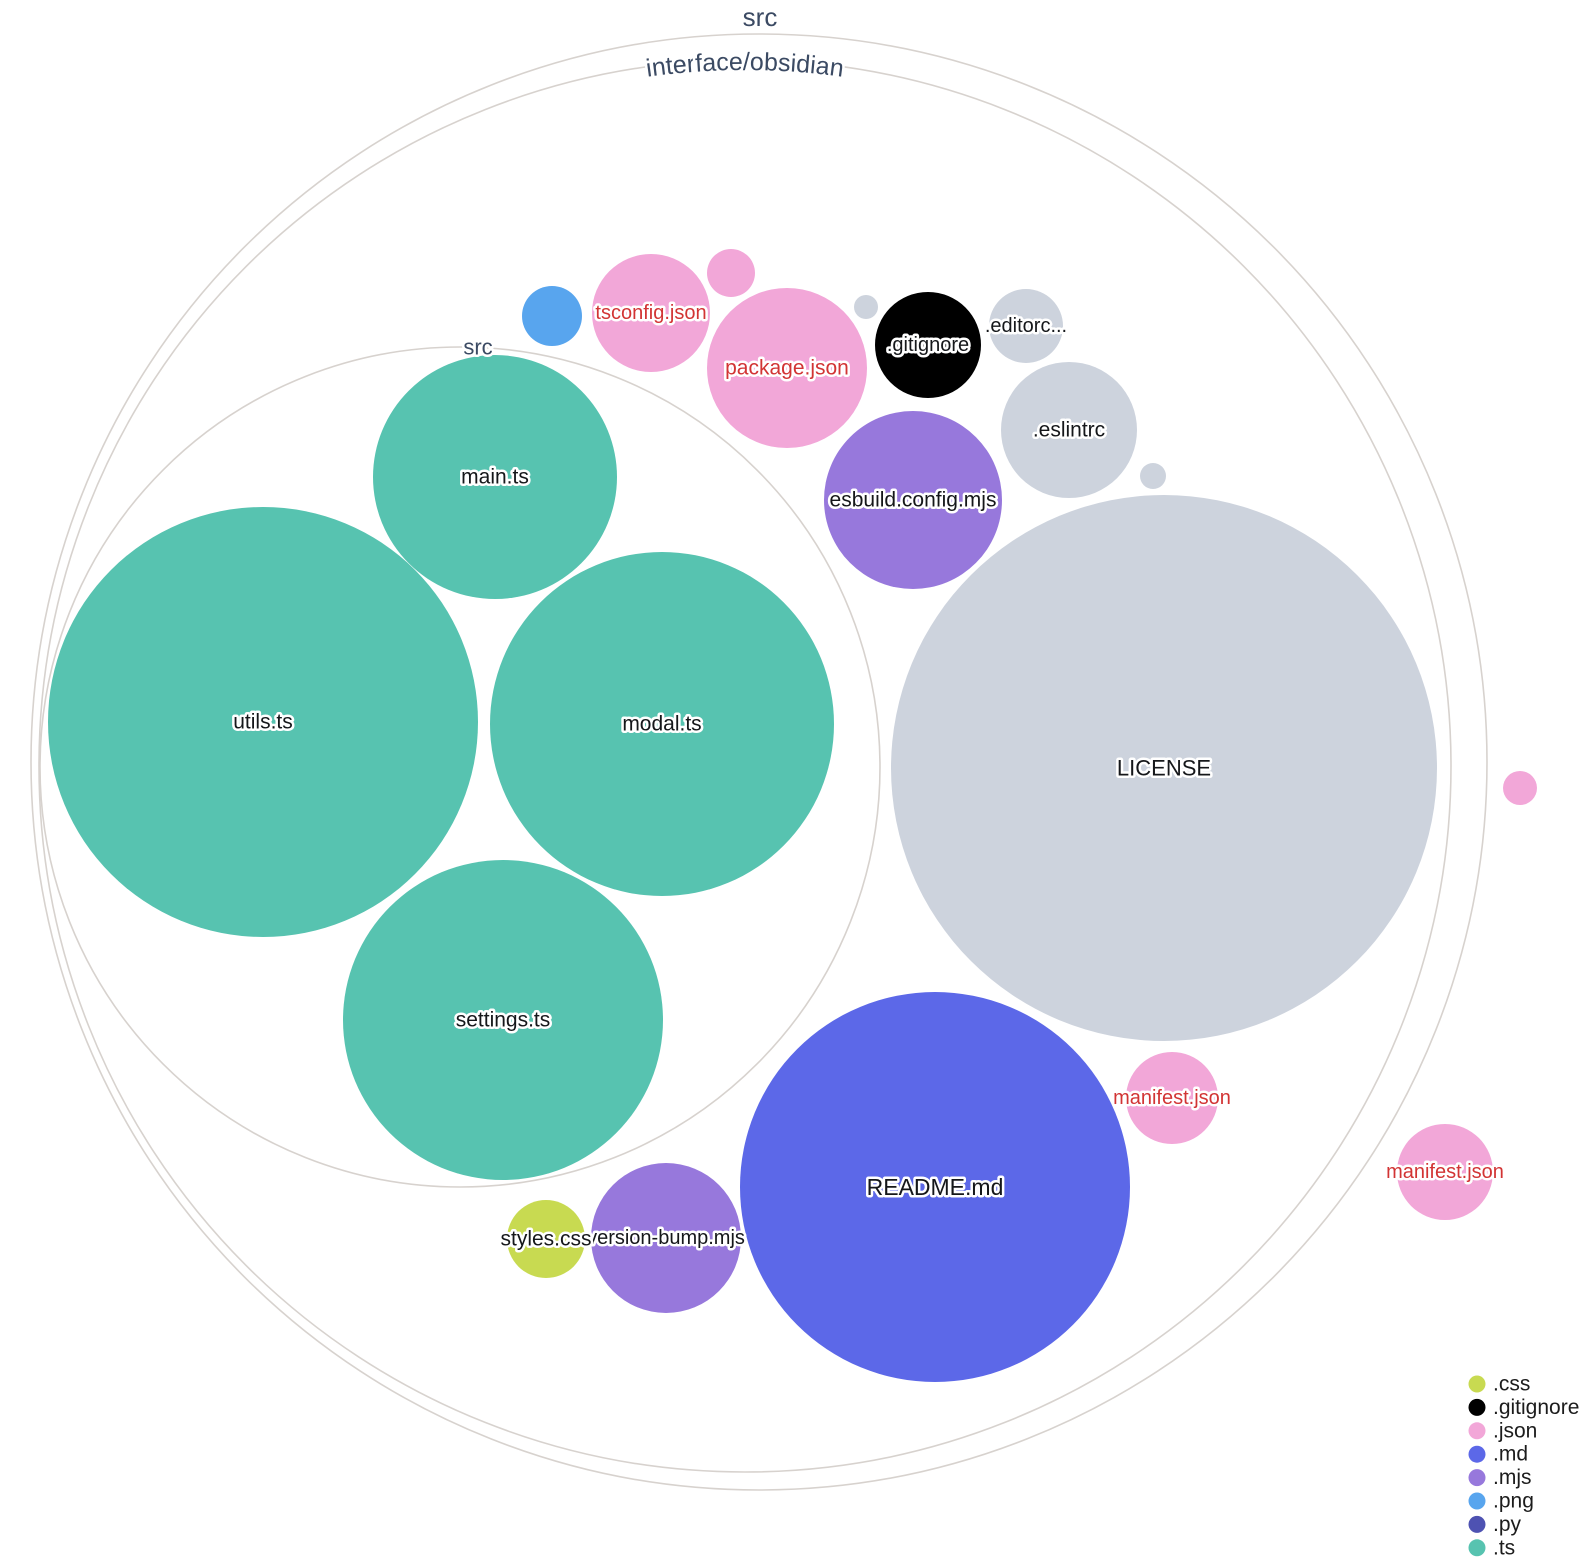  I want to click on file-circle-styles.css, so click(546, 1239).